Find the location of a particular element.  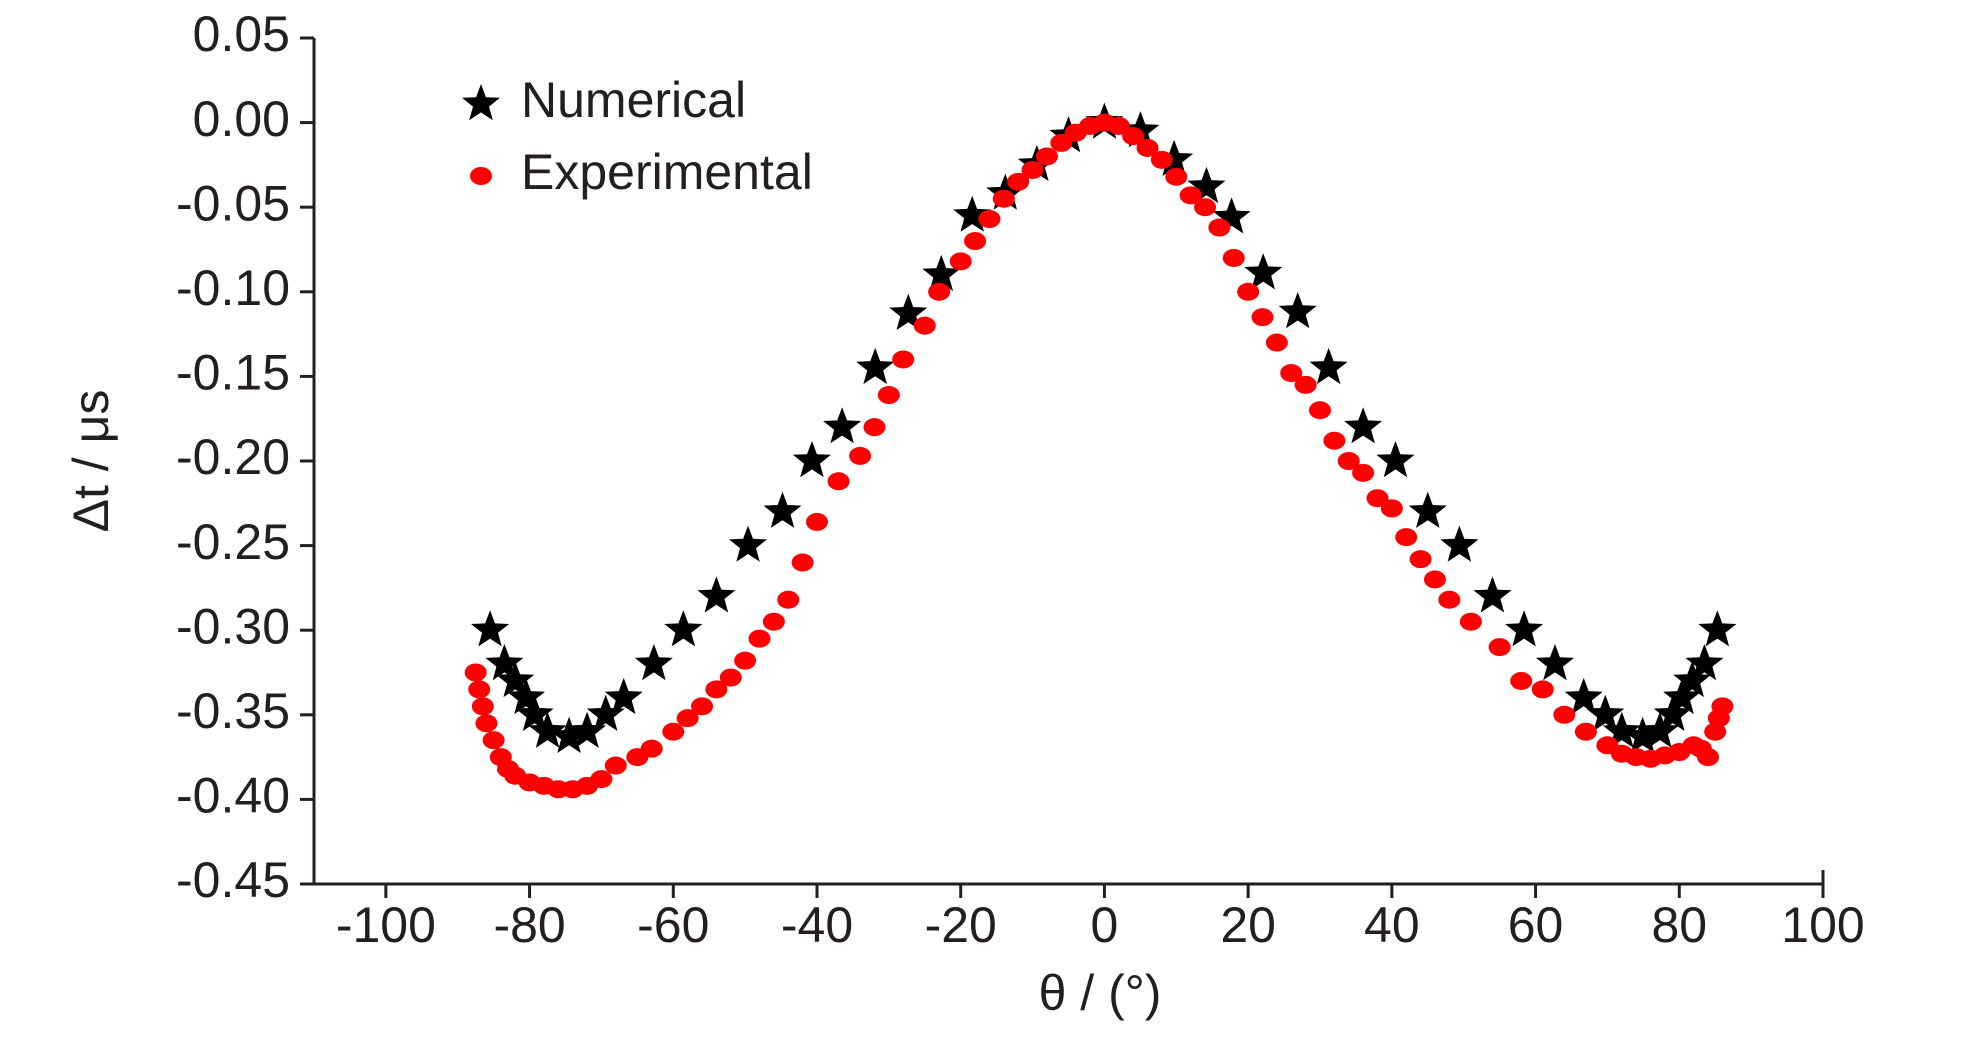

y-axis-label: Δt / μs is located at coordinates (91, 461).